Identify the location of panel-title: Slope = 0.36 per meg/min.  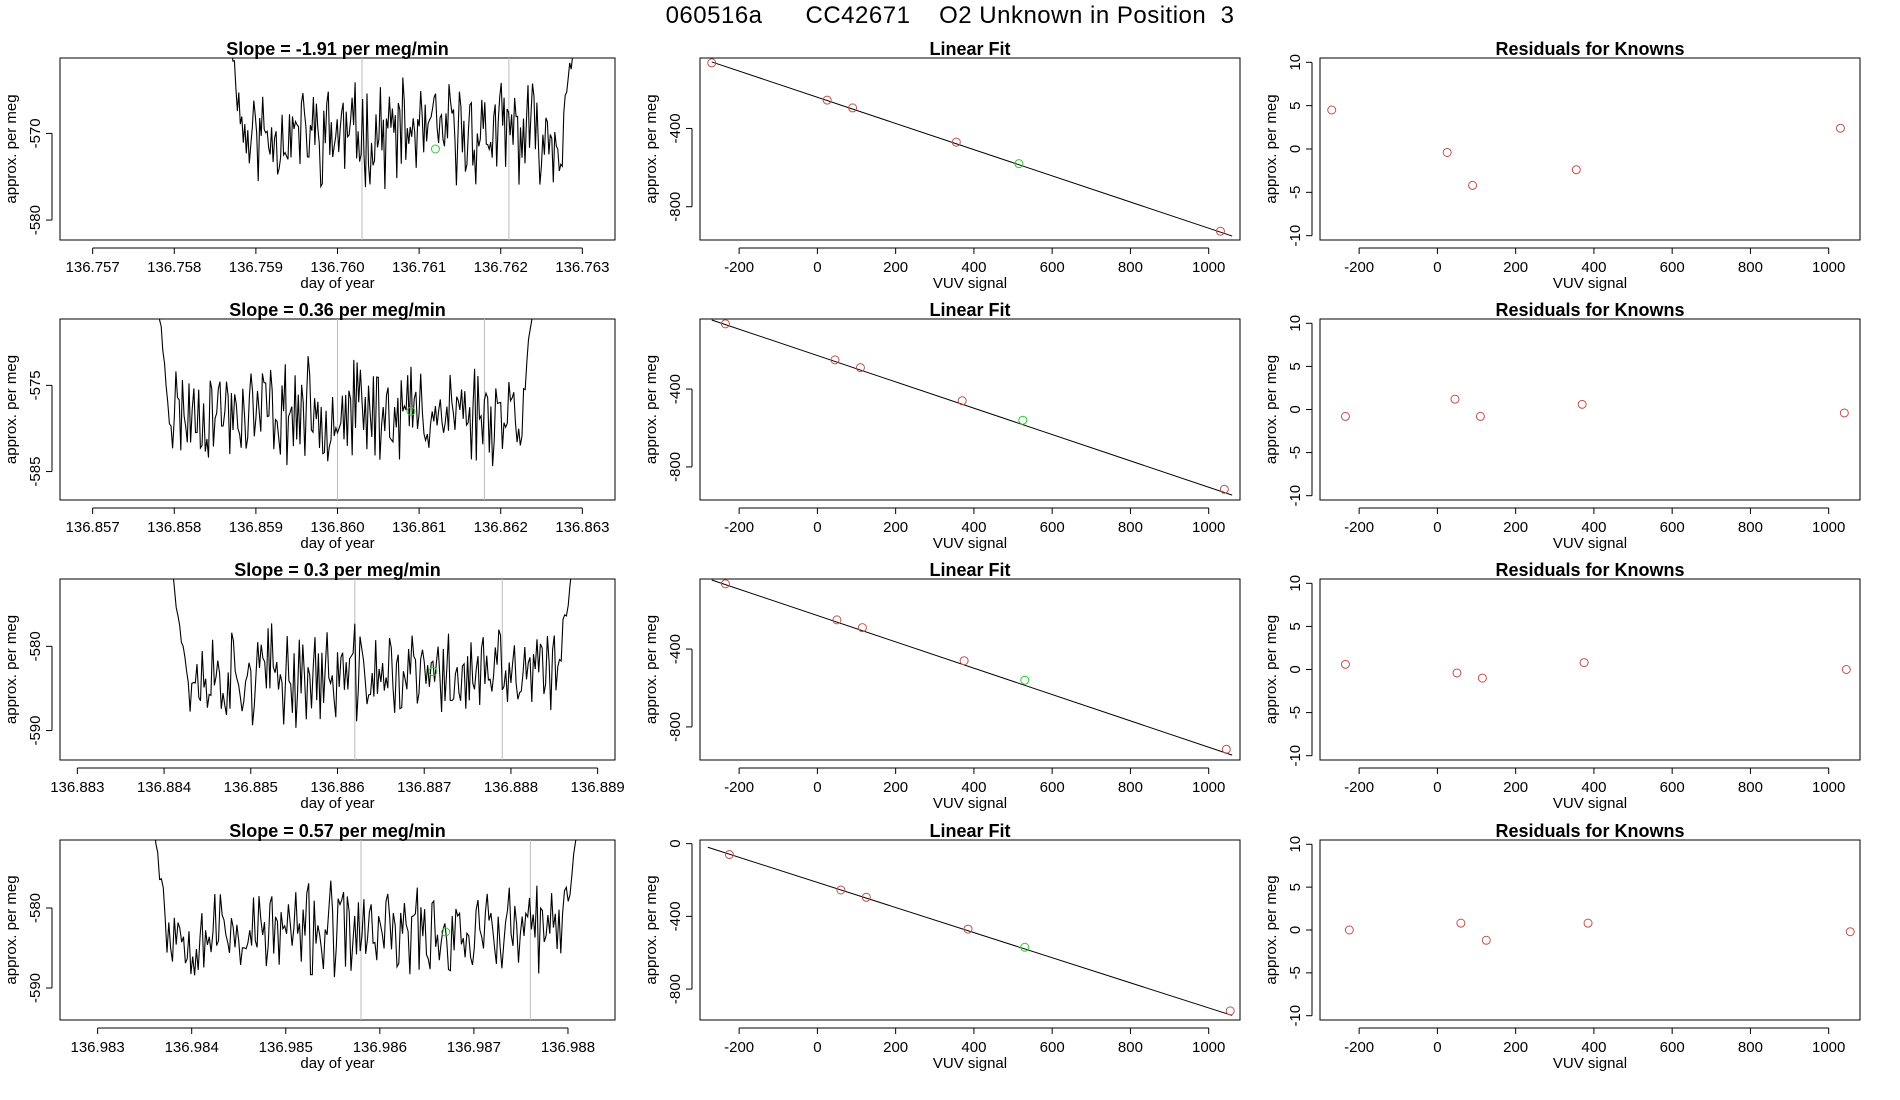
(337, 310).